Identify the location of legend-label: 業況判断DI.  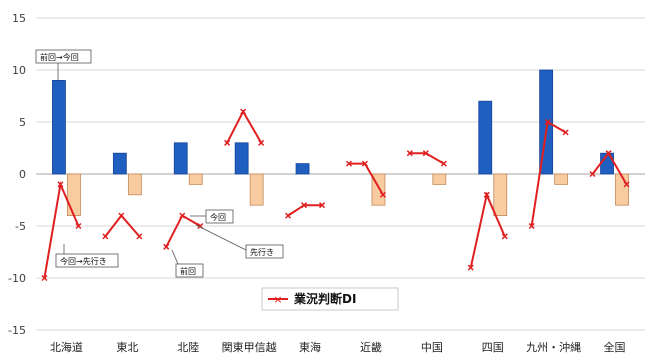
(324, 298).